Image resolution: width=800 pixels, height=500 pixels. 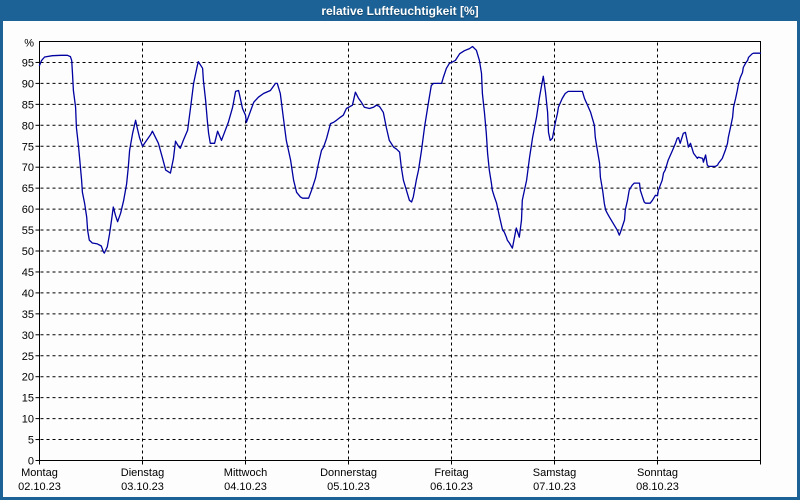 I want to click on y-tick-label: 45, so click(x=28, y=273).